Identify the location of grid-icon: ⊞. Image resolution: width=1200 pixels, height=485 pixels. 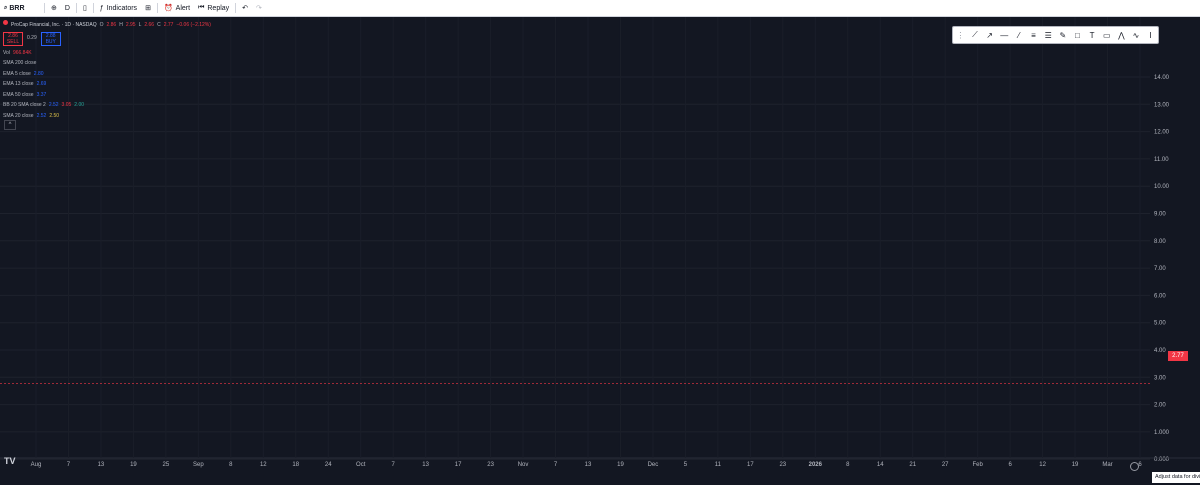
(148, 8).